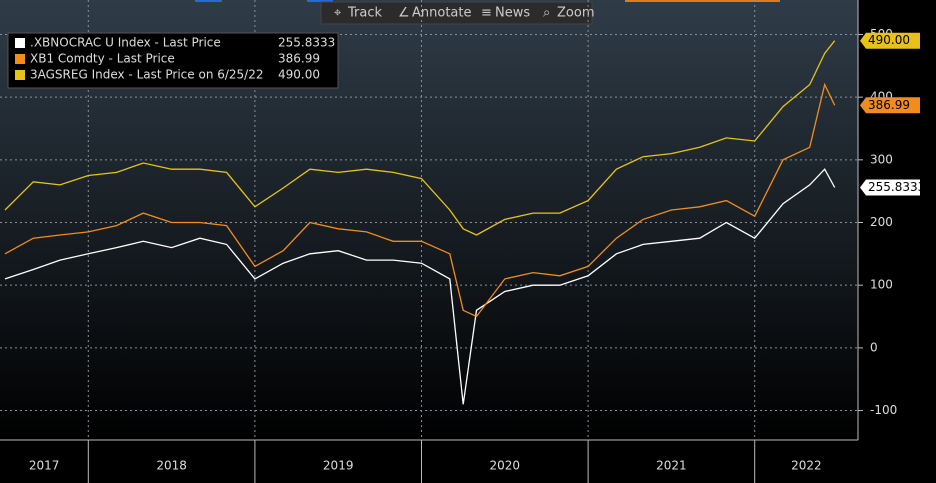 The height and width of the screenshot is (483, 936). Describe the element at coordinates (896, 187) in the screenshot. I see `value-tag-label: 255.8333` at that location.